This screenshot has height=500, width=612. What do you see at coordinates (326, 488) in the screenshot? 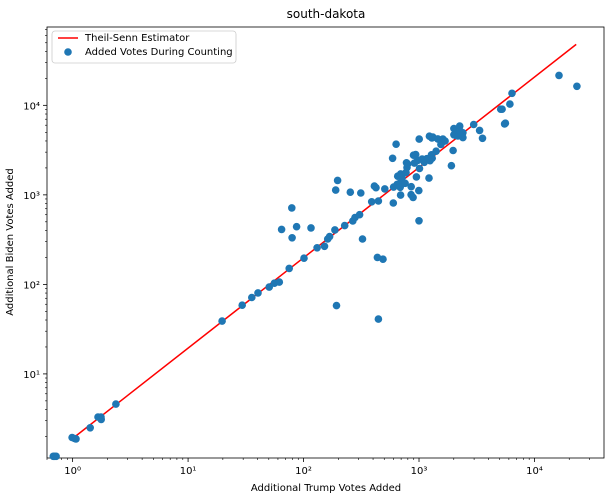
I see `x-axis-label: Additional Trump Votes Added` at bounding box center [326, 488].